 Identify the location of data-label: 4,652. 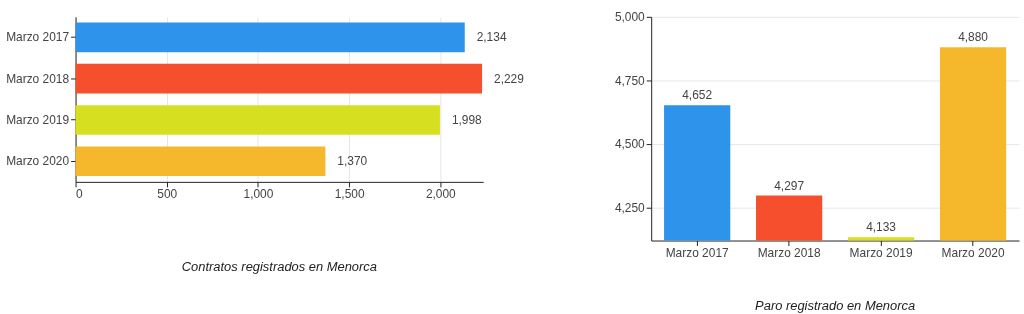
(697, 95).